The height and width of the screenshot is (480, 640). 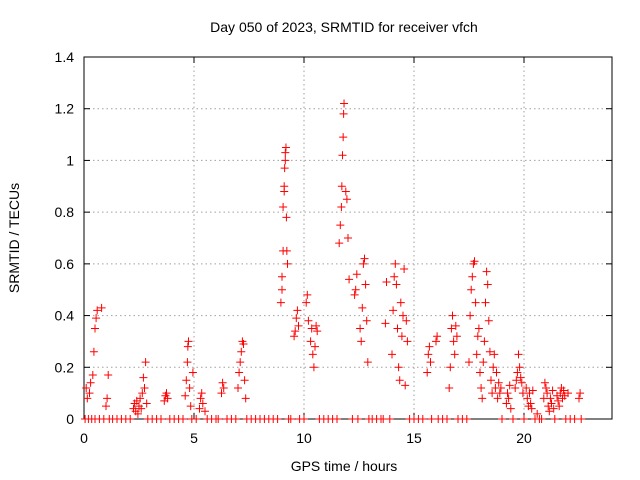 What do you see at coordinates (65, 316) in the screenshot?
I see `y-tick-label: 0.4` at bounding box center [65, 316].